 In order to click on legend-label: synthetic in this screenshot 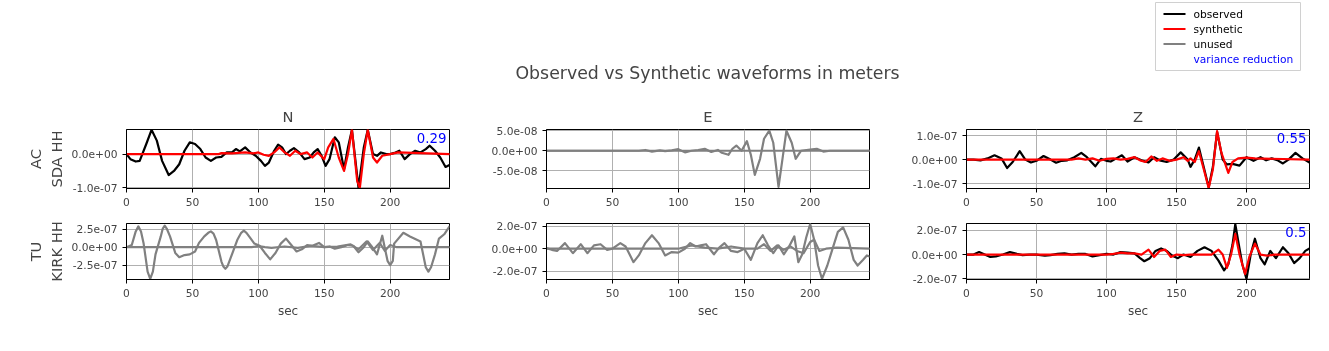, I will do `click(1218, 29)`.